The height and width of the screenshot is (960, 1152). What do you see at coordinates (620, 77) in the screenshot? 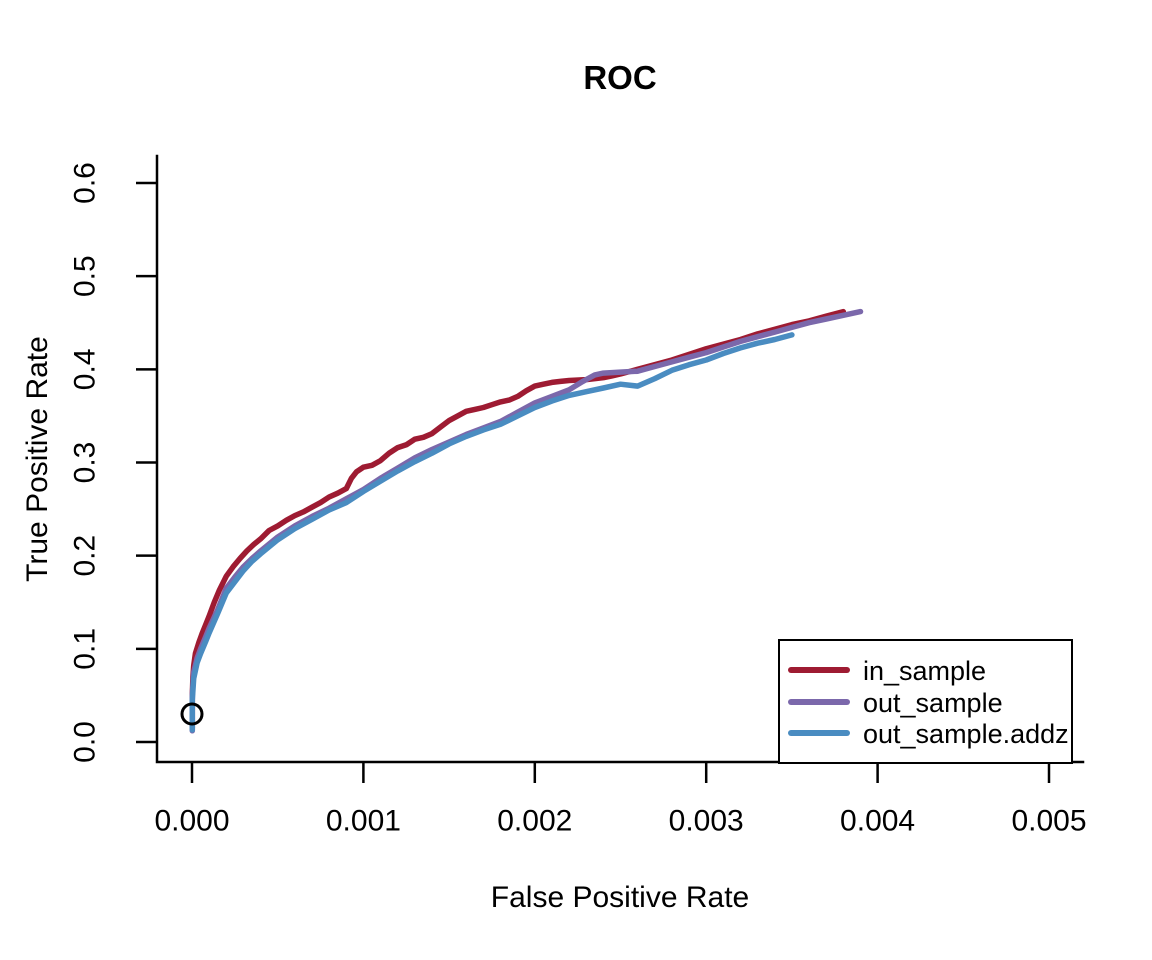
I see `chart-title: ROC` at bounding box center [620, 77].